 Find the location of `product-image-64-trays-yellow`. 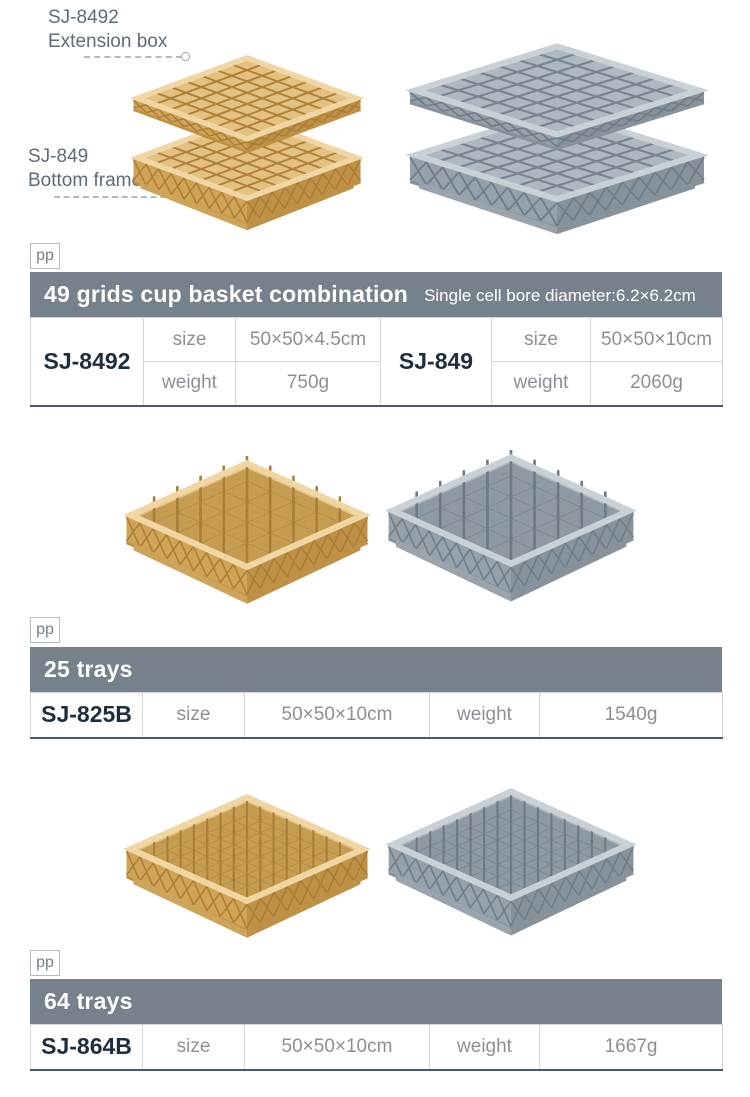

product-image-64-trays-yellow is located at coordinates (247, 866).